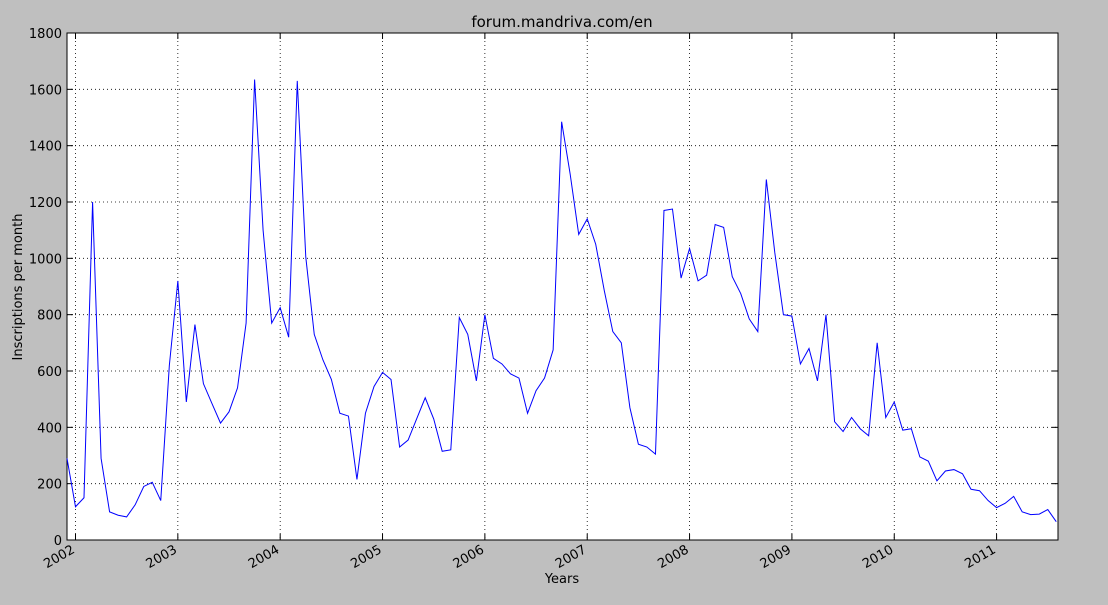 The width and height of the screenshot is (1108, 605). What do you see at coordinates (49, 316) in the screenshot?
I see `y-tick-label: 800` at bounding box center [49, 316].